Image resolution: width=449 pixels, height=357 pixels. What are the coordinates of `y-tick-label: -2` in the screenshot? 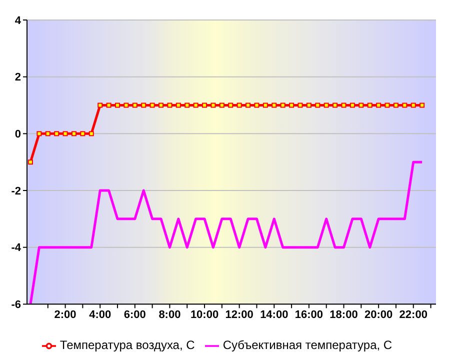 It's located at (16, 191).